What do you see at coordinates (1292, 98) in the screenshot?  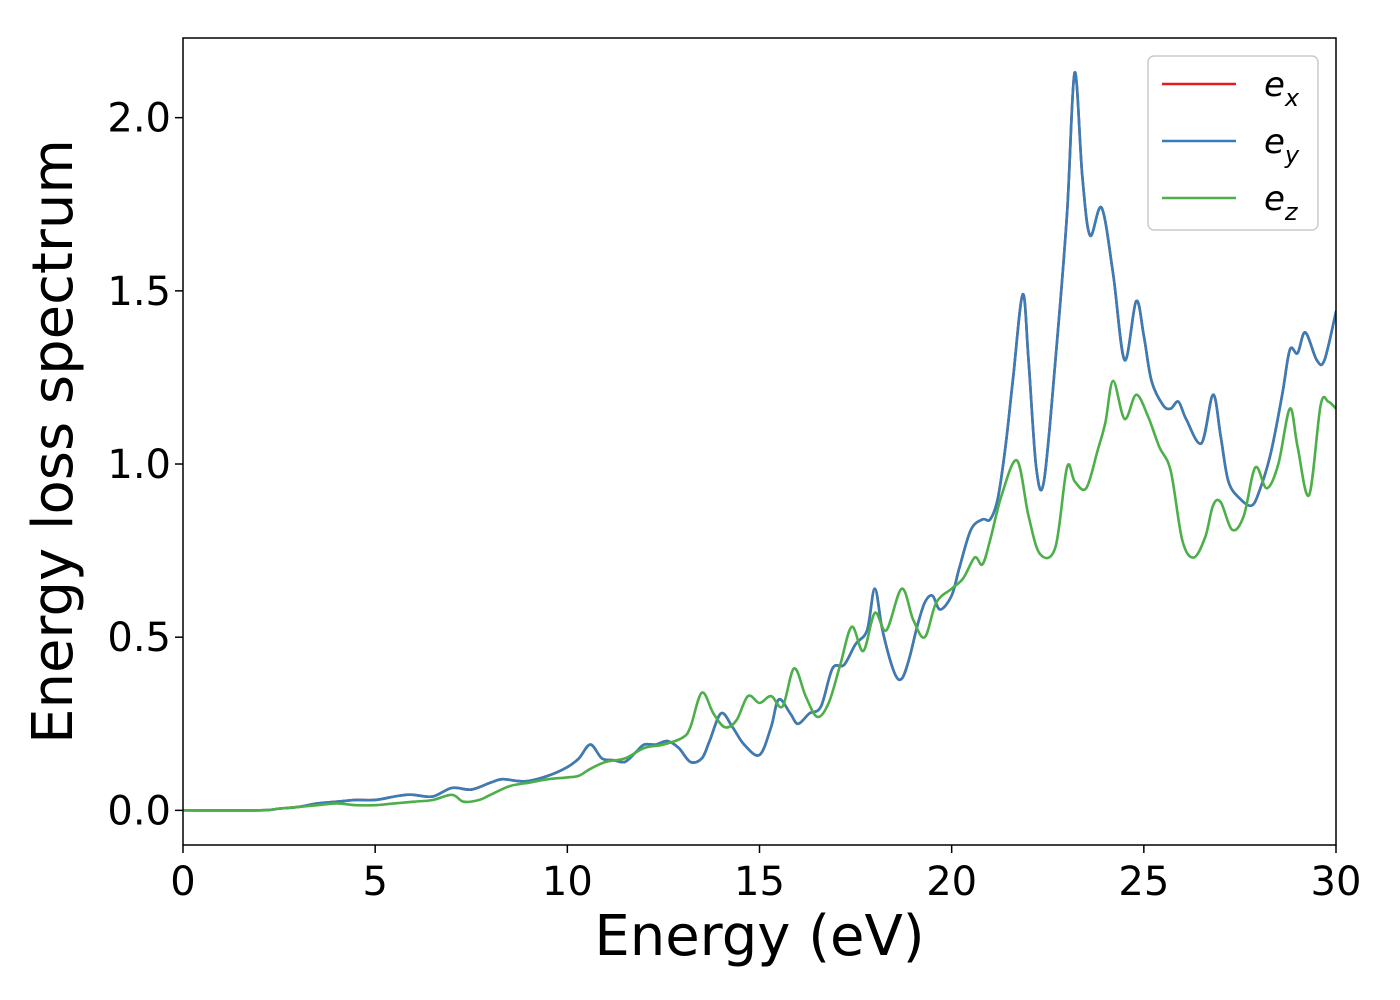 I see `legend-label-subscript: x` at bounding box center [1292, 98].